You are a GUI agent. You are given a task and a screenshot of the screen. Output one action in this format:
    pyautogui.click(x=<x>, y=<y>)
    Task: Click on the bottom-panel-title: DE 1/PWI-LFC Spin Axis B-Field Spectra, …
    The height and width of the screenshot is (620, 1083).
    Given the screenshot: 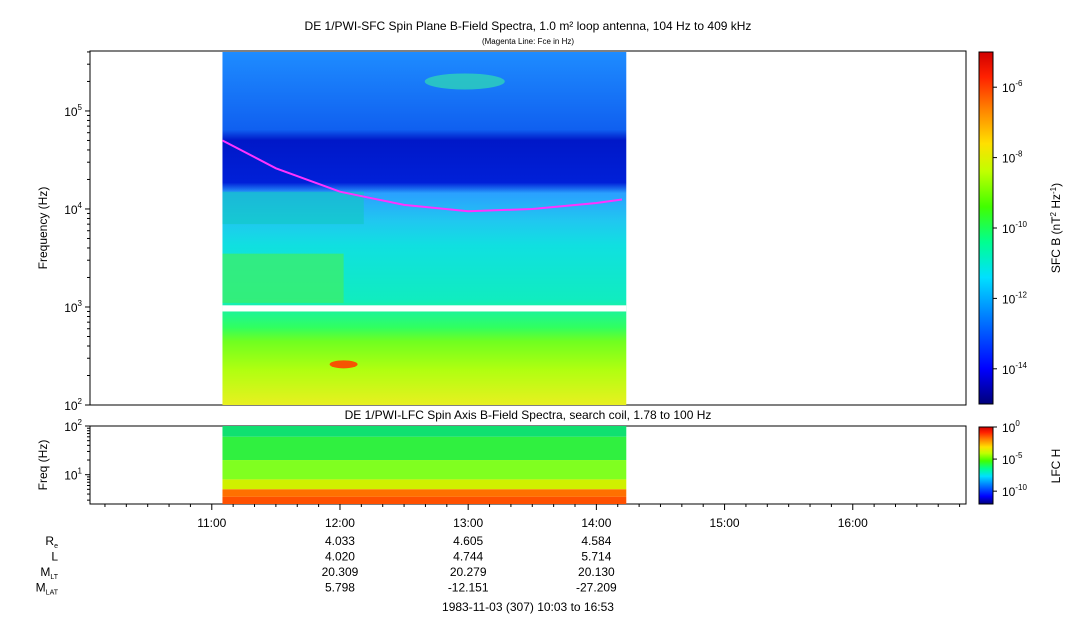 What is the action you would take?
    pyautogui.click(x=528, y=415)
    